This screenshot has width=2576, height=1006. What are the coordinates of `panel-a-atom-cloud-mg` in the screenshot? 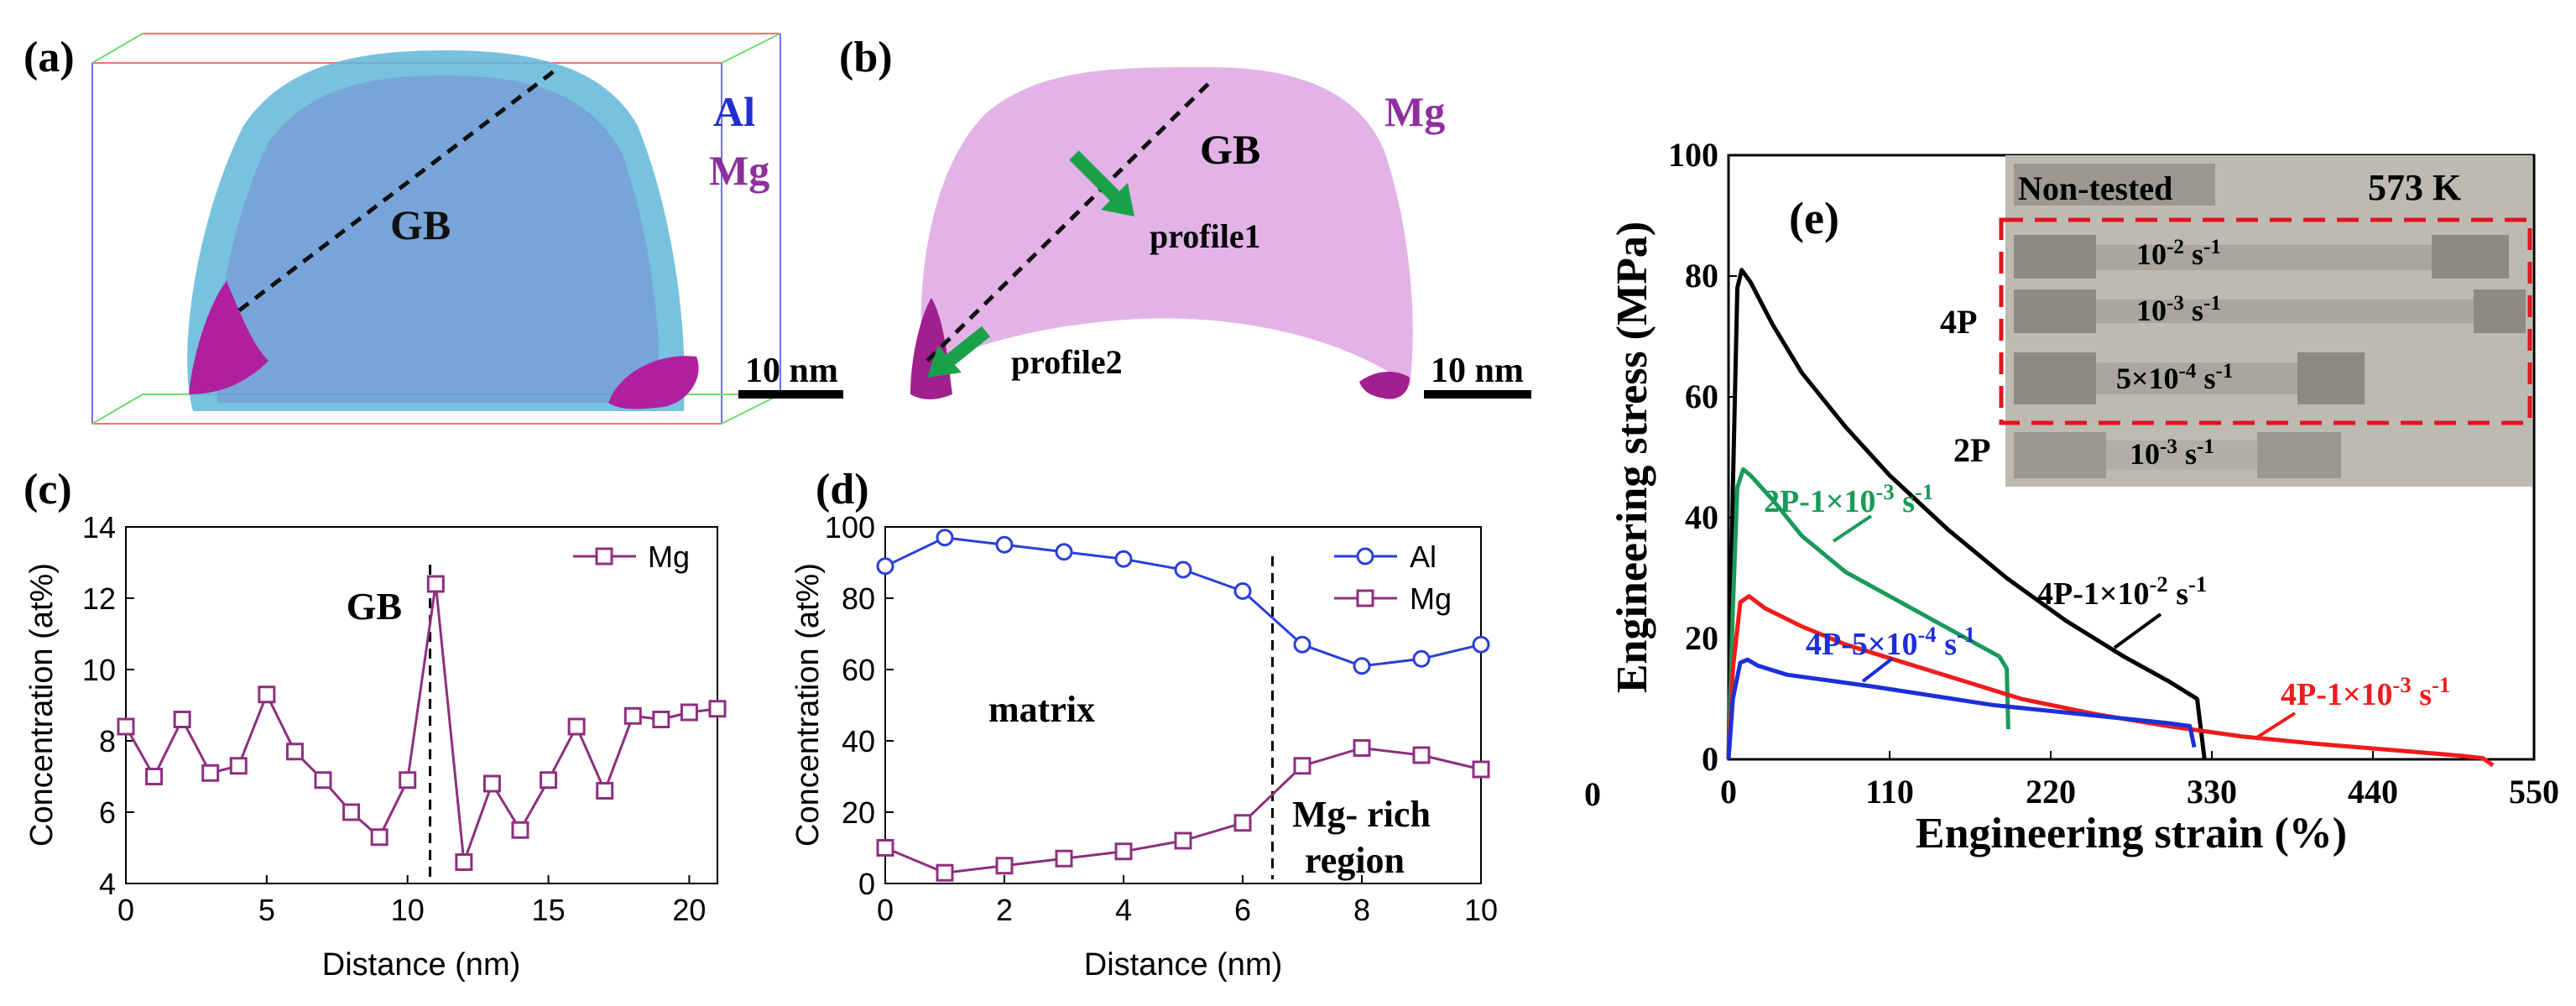 It's located at (438, 239).